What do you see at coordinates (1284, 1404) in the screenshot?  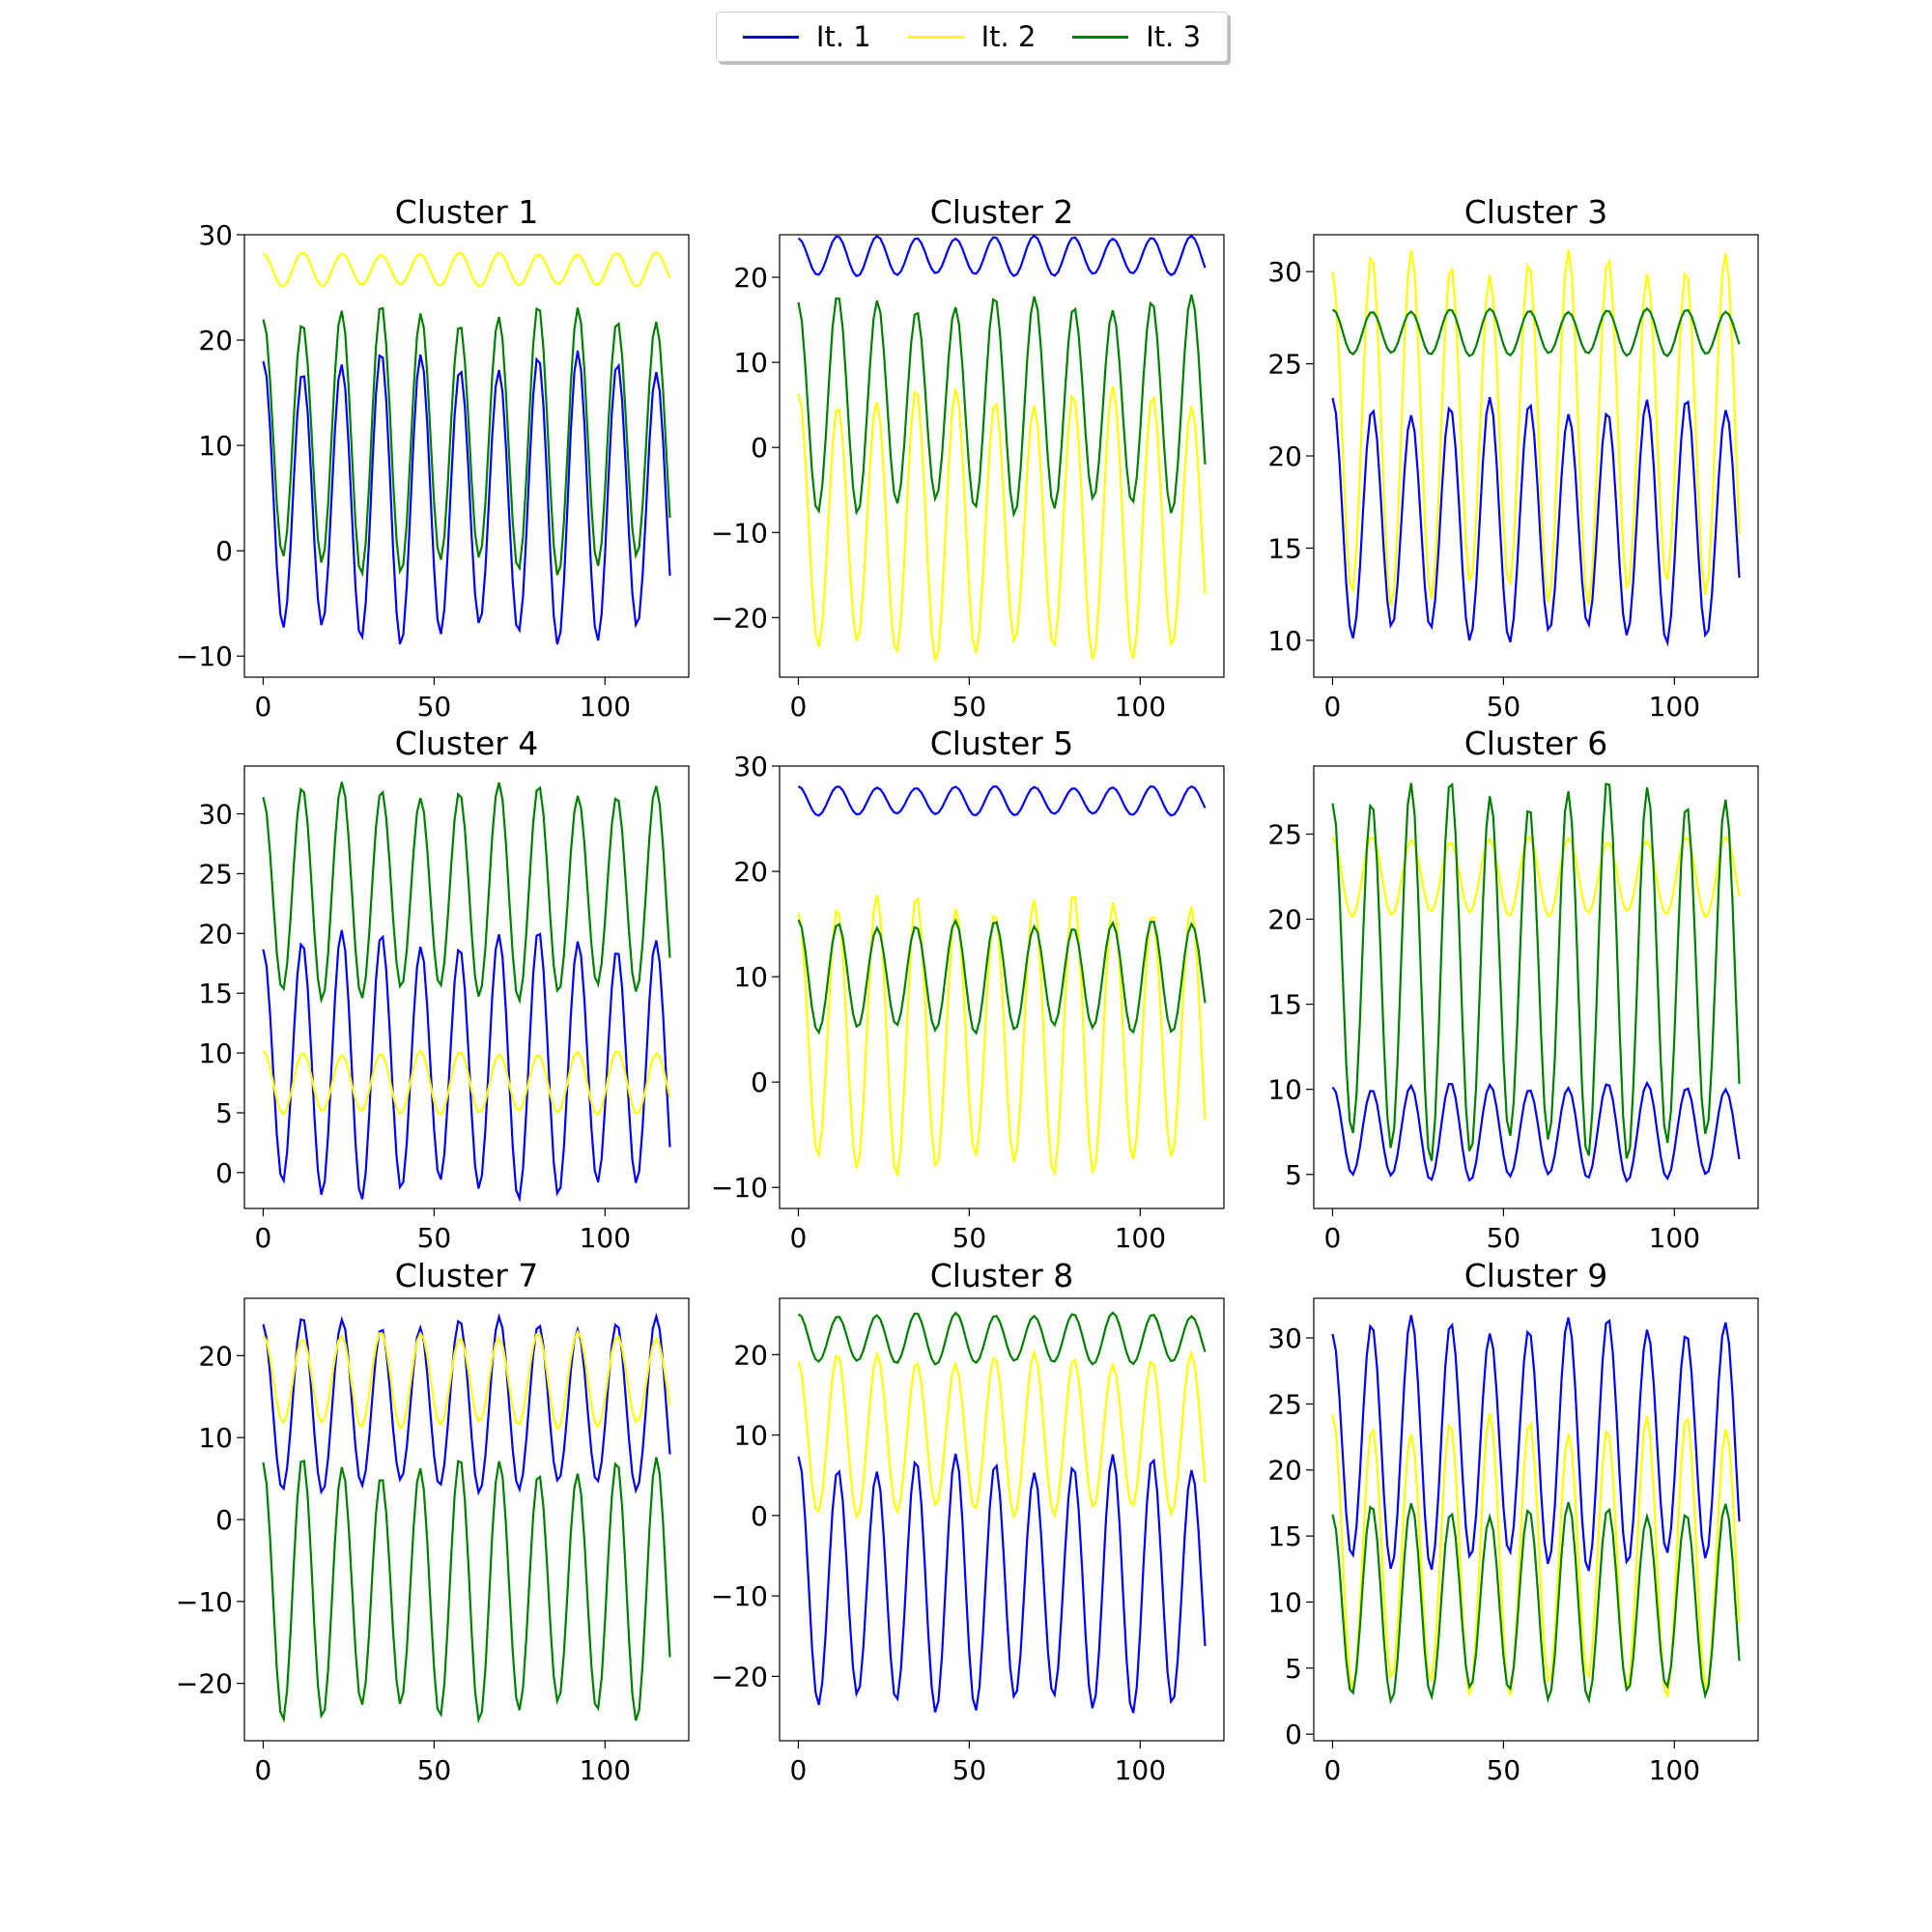 I see `y-tick-label: 25` at bounding box center [1284, 1404].